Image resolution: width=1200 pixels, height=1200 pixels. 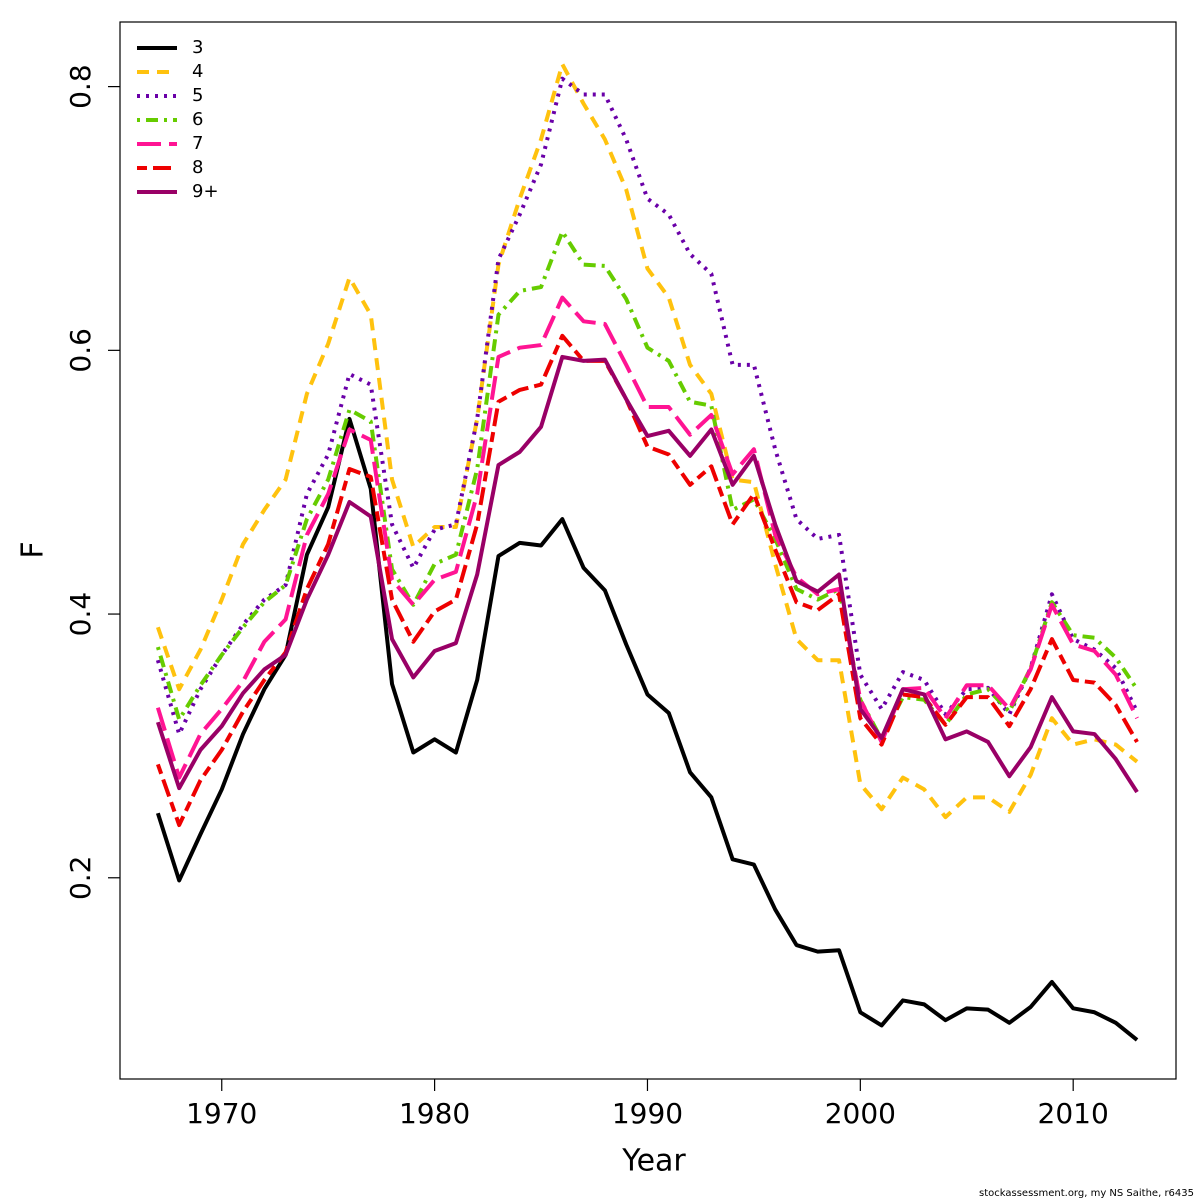 I want to click on y-tick-label: 0.6, so click(x=80, y=350).